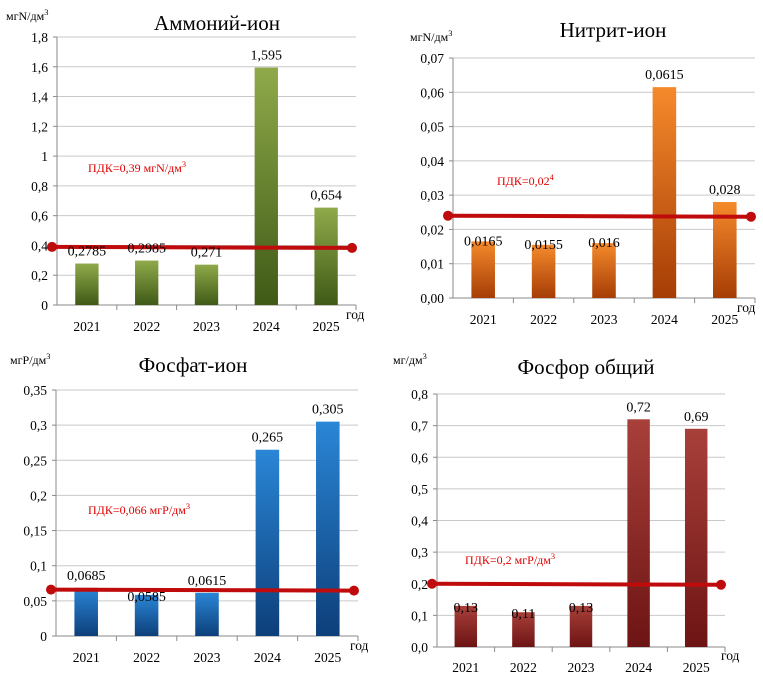 Image resolution: width=763 pixels, height=680 pixels. What do you see at coordinates (432, 161) in the screenshot?
I see `y-tick-label: 0,04` at bounding box center [432, 161].